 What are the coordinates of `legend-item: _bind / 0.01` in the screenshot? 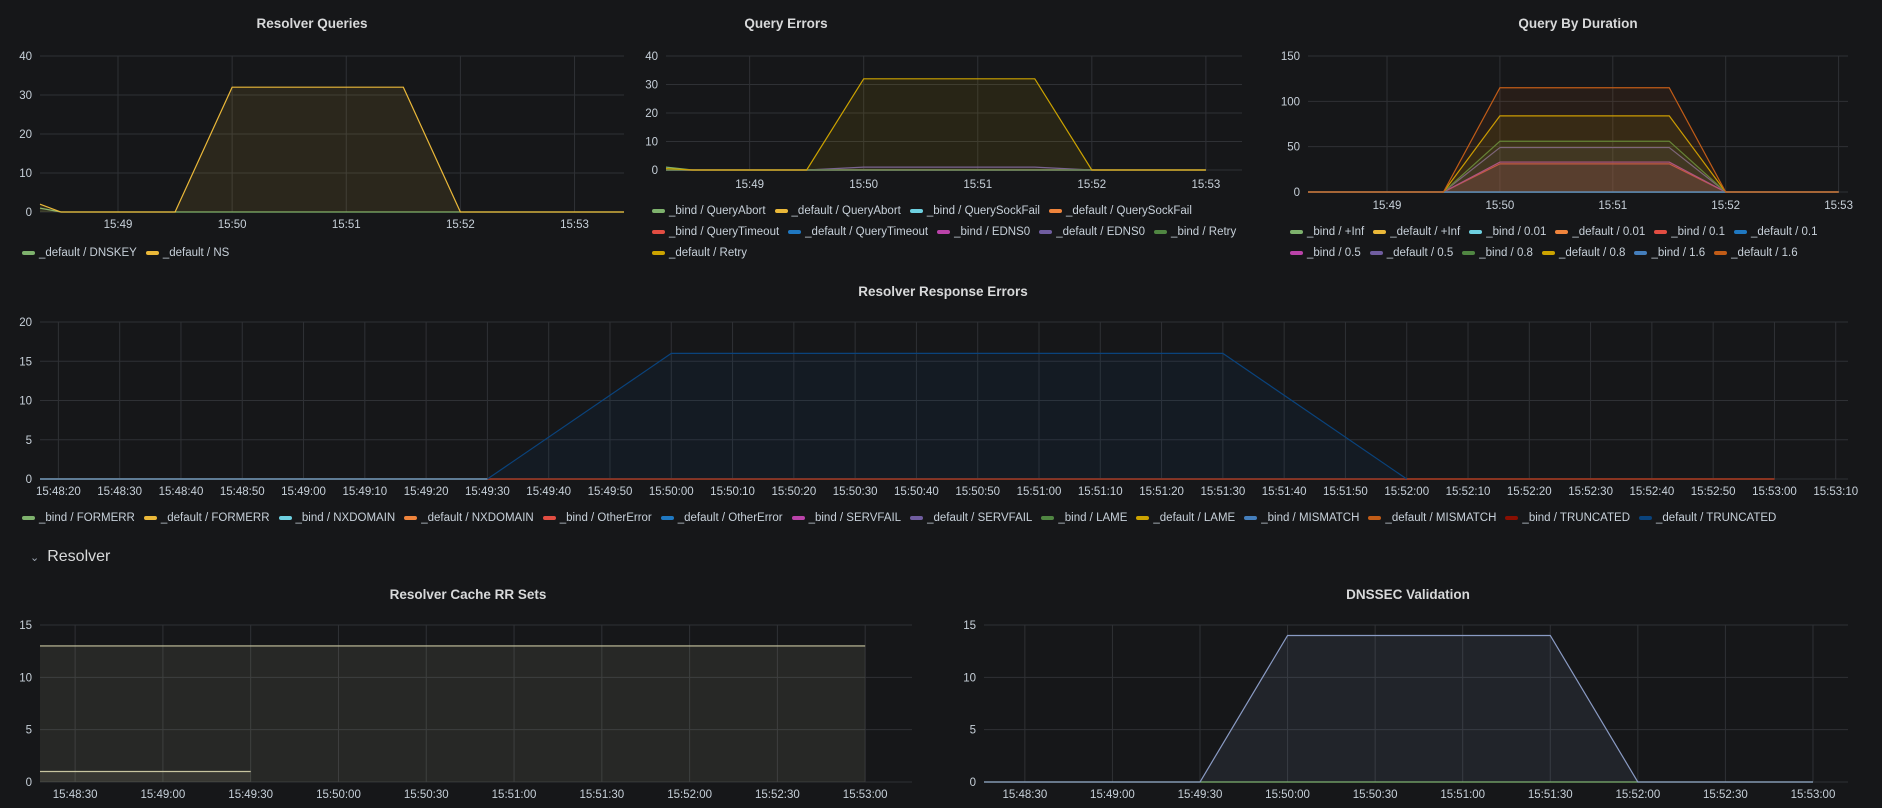 It's located at (1507, 231).